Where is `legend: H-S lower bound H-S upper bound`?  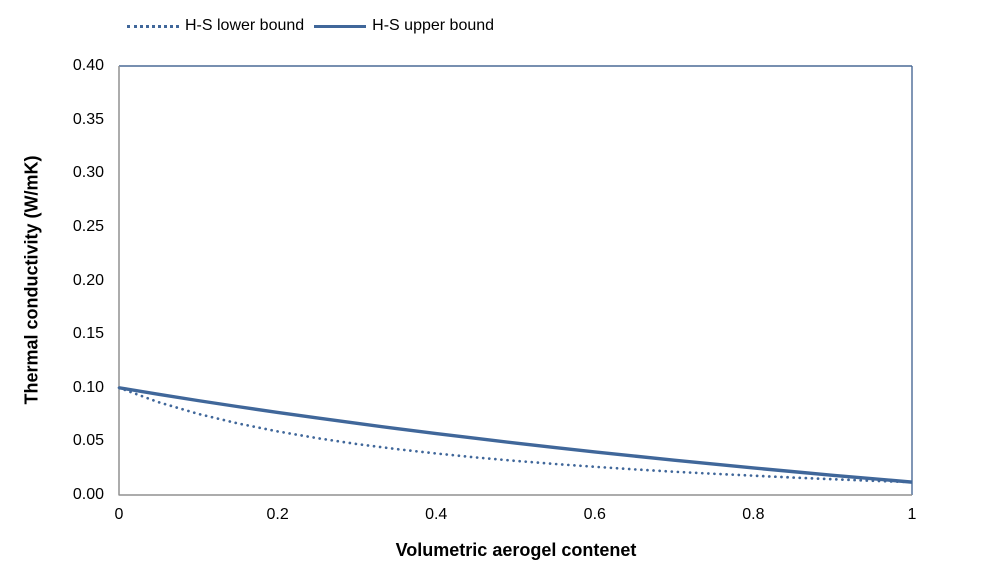
legend: H-S lower bound H-S upper bound is located at coordinates (310, 26).